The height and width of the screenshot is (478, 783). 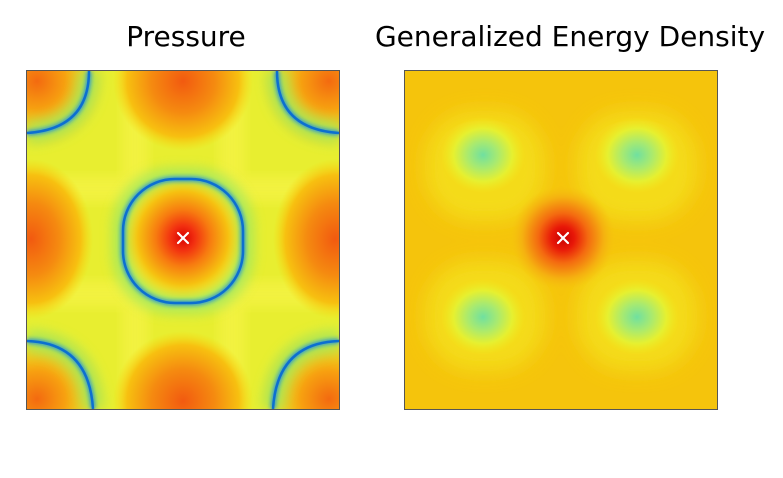 I want to click on energy-density-title: Generalized Energy Density, so click(x=570, y=36).